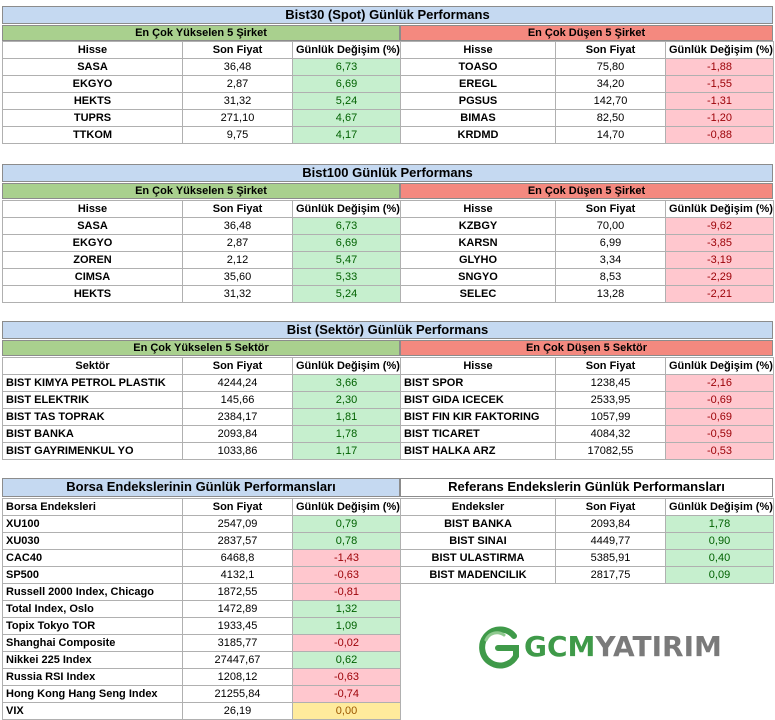 This screenshot has height=720, width=775. I want to click on logo-wordmark: GCMYATIRIM, so click(623, 646).